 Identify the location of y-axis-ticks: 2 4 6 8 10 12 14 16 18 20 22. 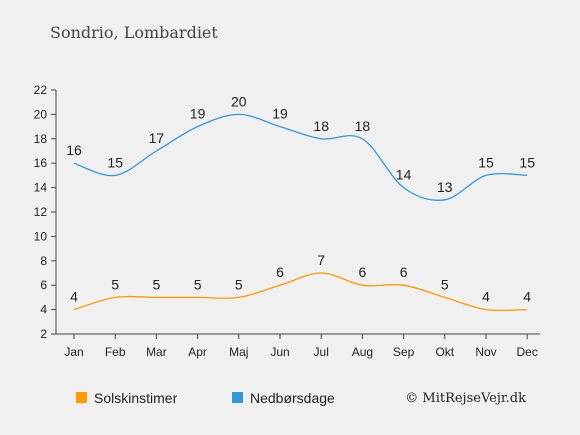
(45, 212).